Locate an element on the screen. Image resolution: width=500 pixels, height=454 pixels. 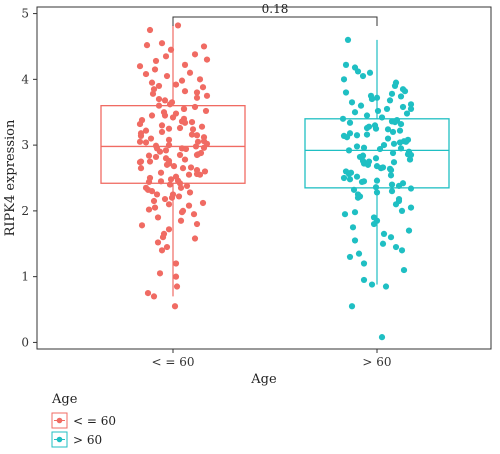
x-tick-label: < = 60 is located at coordinates (172, 362).